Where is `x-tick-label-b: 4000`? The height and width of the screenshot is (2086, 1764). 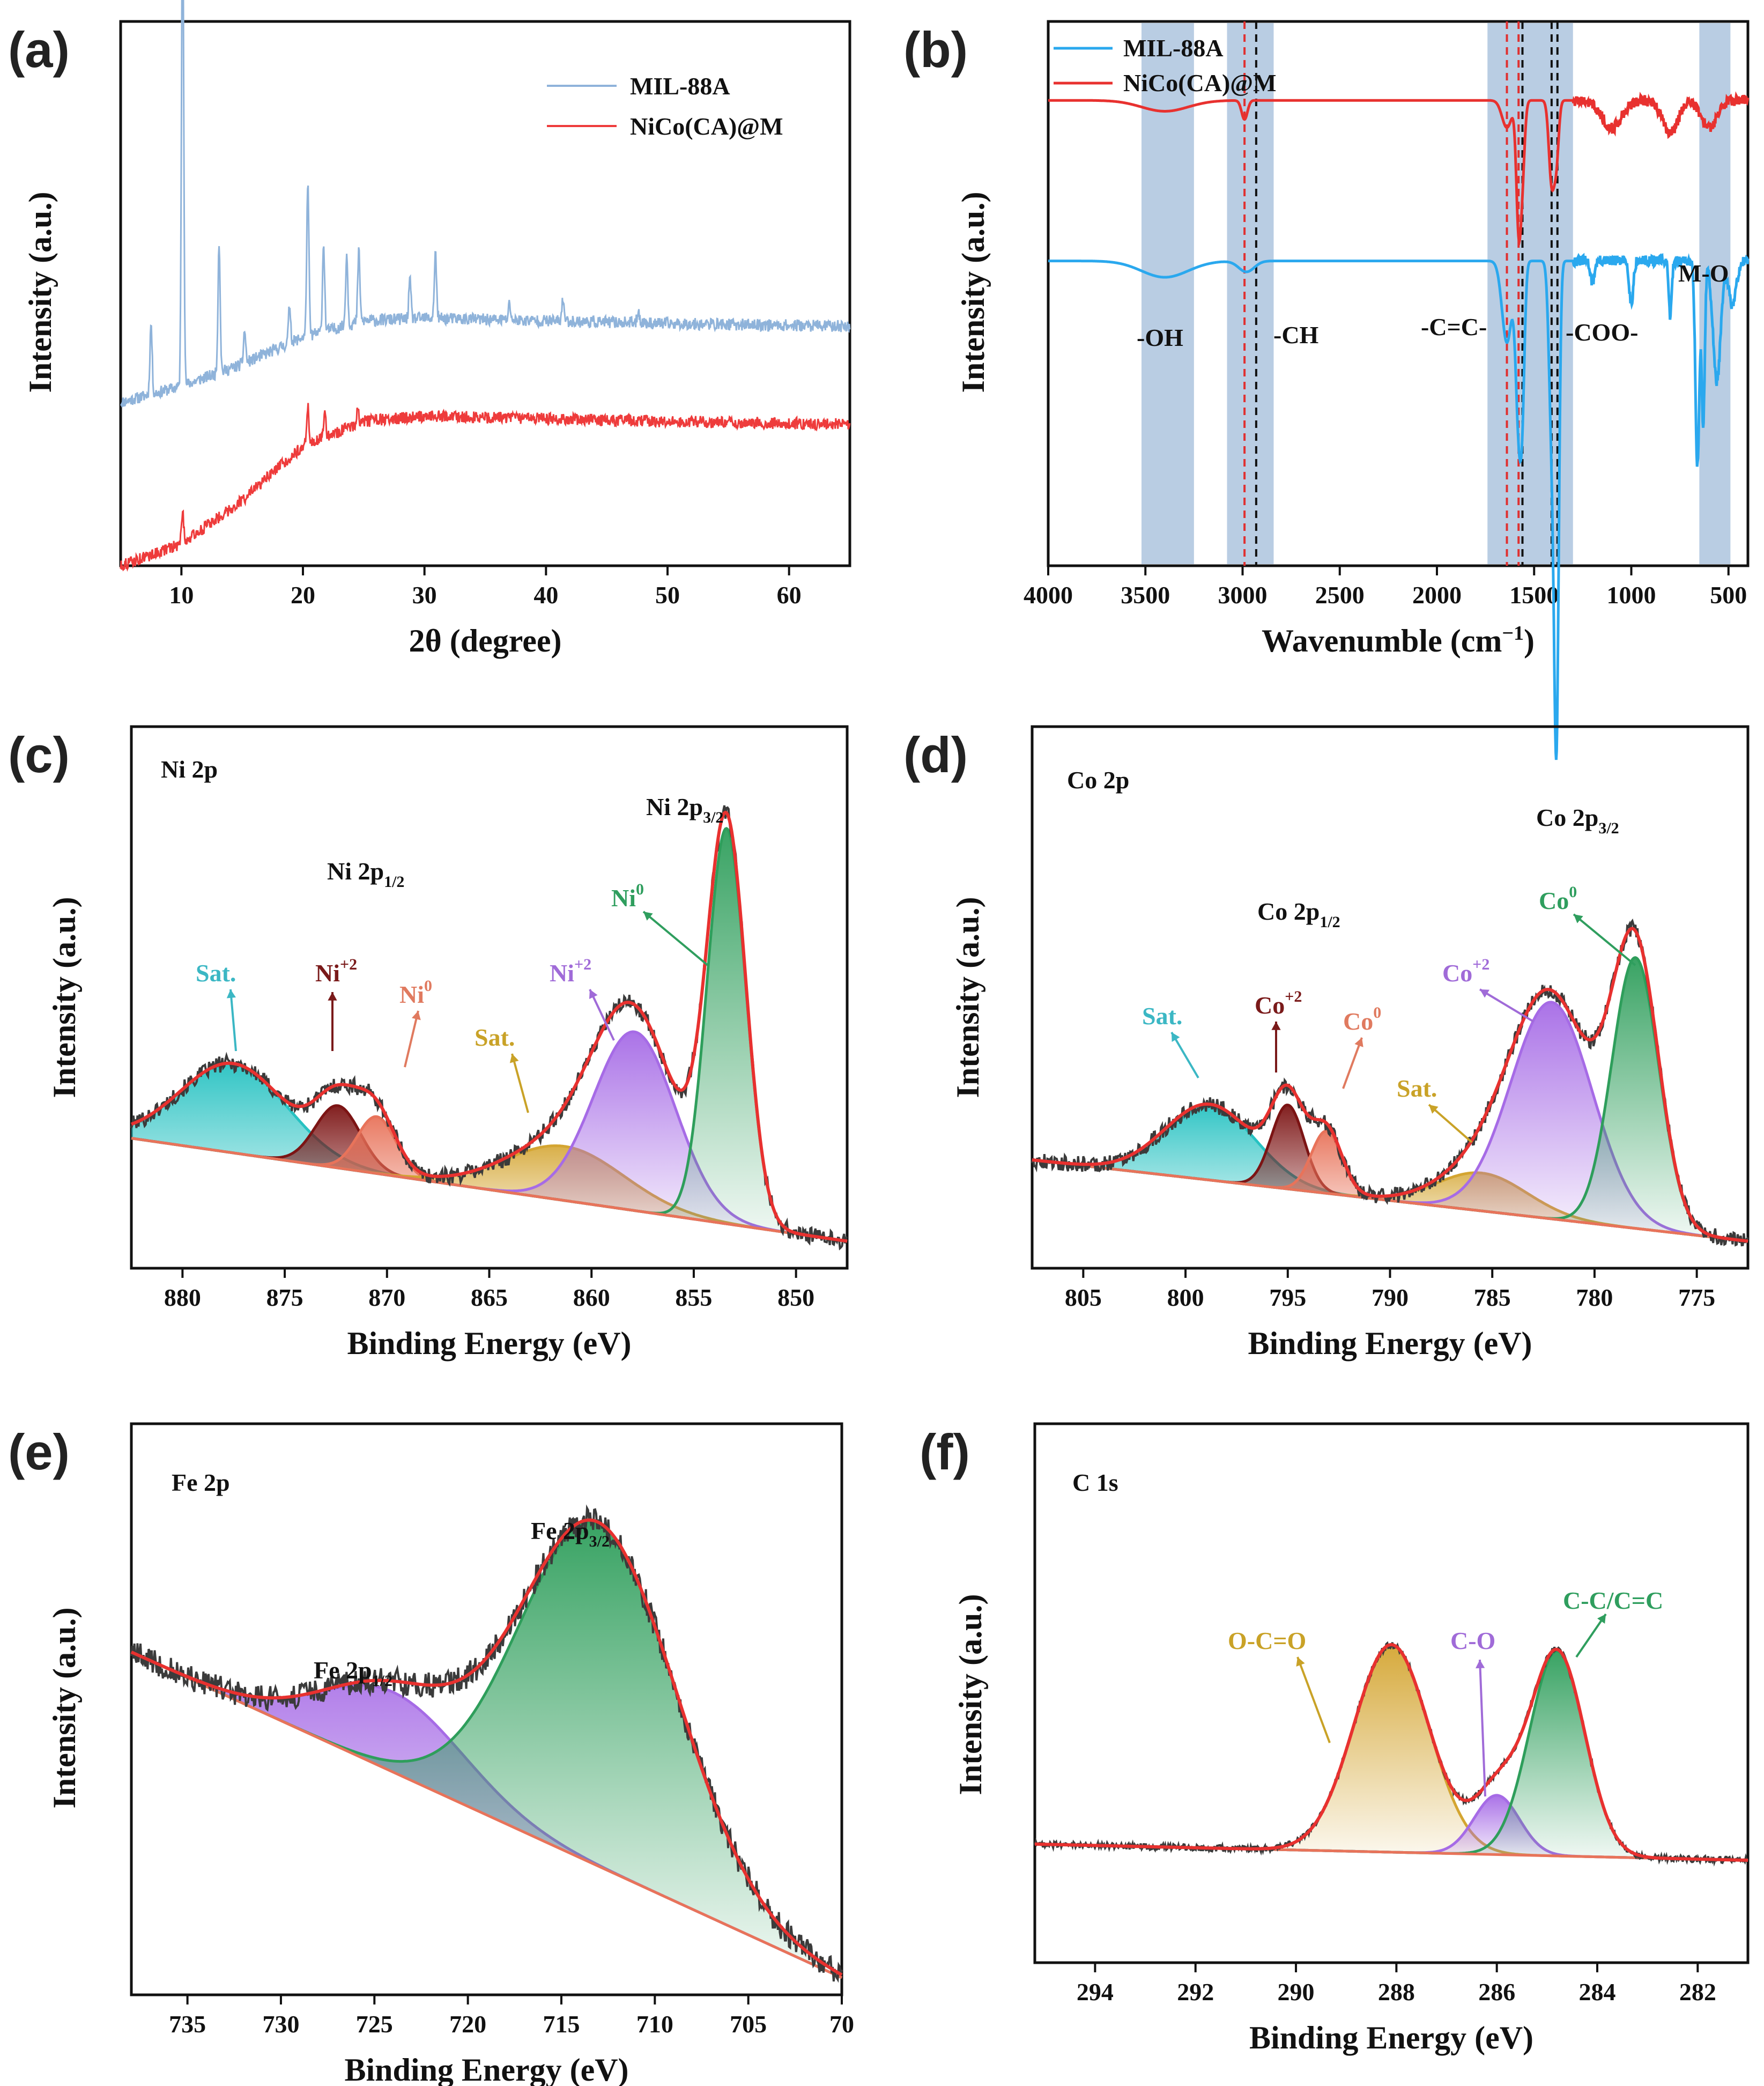 x-tick-label-b: 4000 is located at coordinates (1048, 595).